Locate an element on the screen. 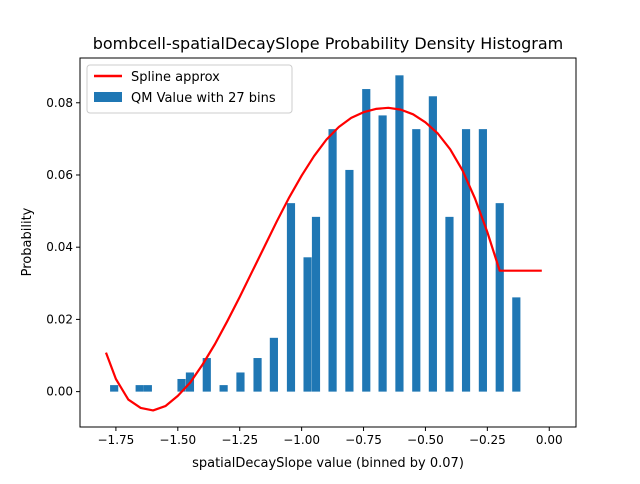  x-tick-label: −1.25 is located at coordinates (239, 440).